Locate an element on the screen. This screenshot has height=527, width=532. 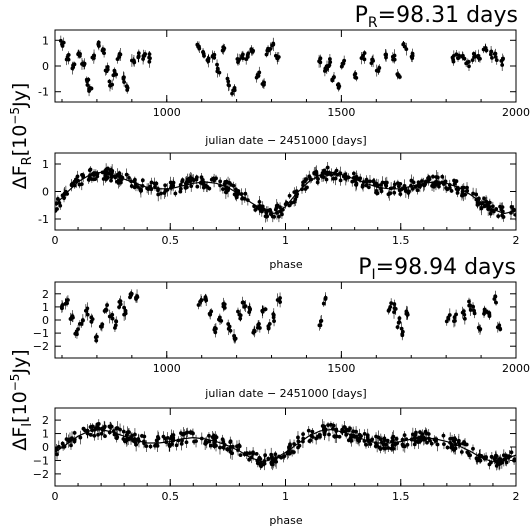
y-tick-label: 2 is located at coordinates (45, 294).